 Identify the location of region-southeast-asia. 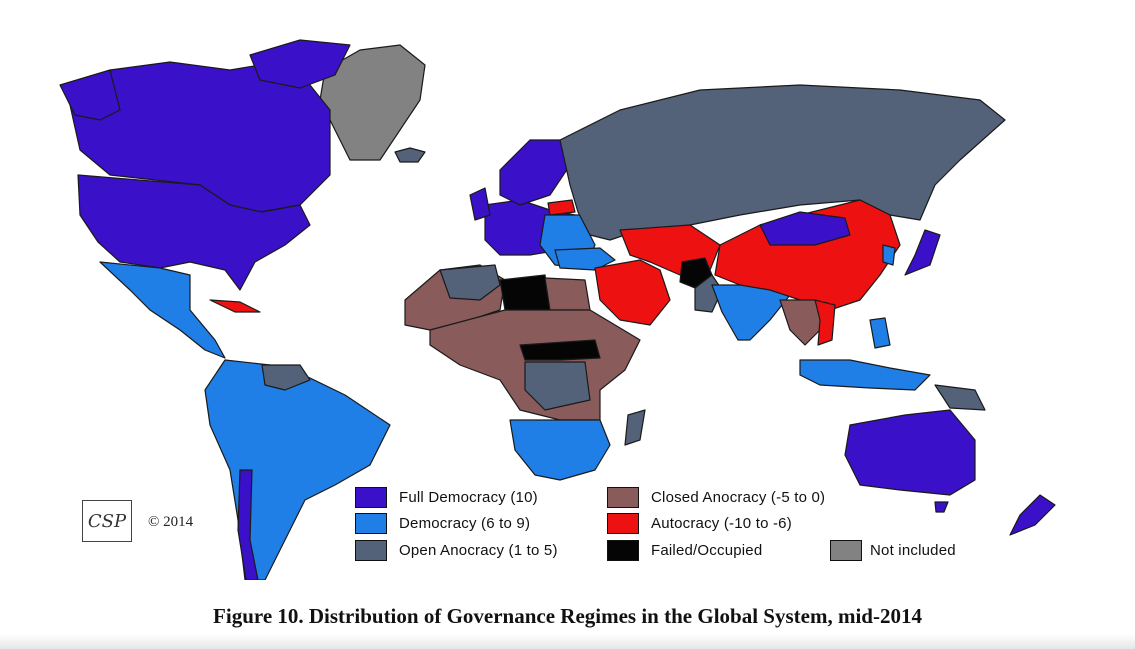
(802, 322).